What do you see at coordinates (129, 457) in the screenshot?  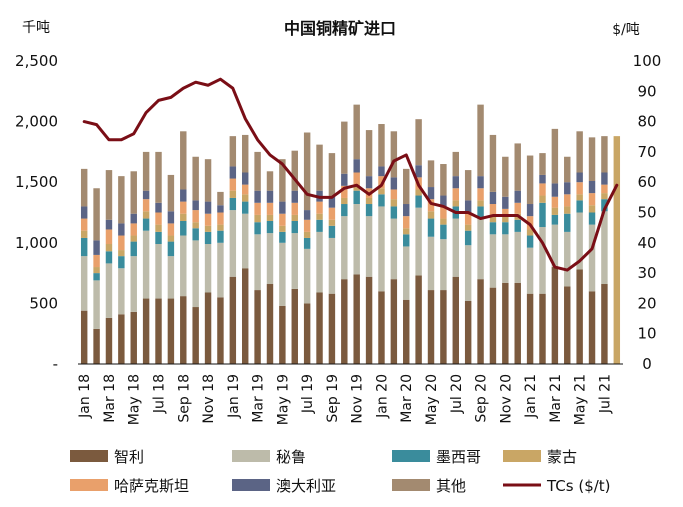 I see `legend-label: 智利` at bounding box center [129, 457].